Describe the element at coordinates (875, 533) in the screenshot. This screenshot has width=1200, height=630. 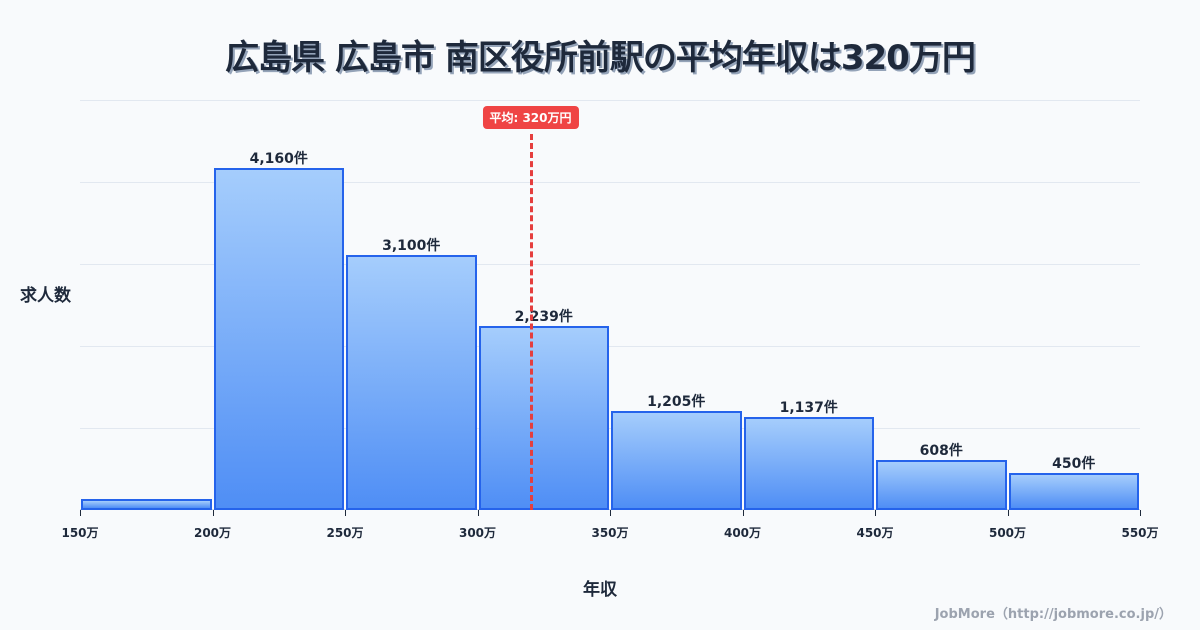
I see `x-tick-label: 450万` at that location.